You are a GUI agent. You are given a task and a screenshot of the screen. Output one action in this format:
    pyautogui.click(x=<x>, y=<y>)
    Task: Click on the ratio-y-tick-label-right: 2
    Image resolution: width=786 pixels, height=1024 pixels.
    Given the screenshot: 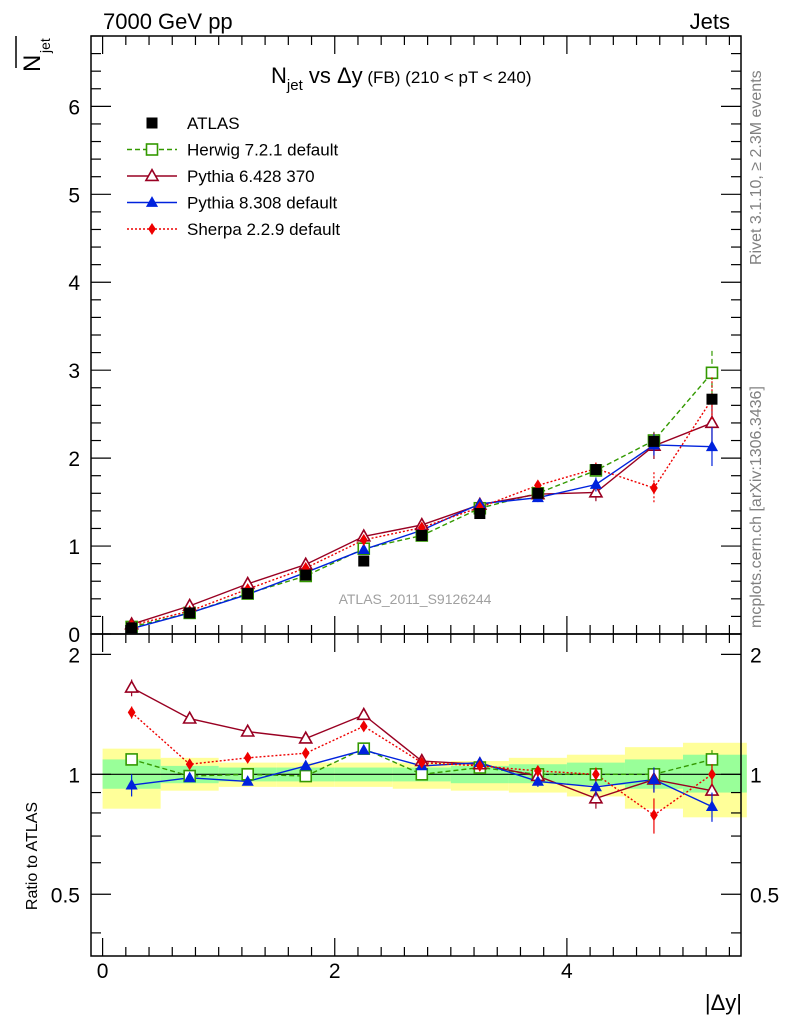 What is the action you would take?
    pyautogui.click(x=756, y=655)
    